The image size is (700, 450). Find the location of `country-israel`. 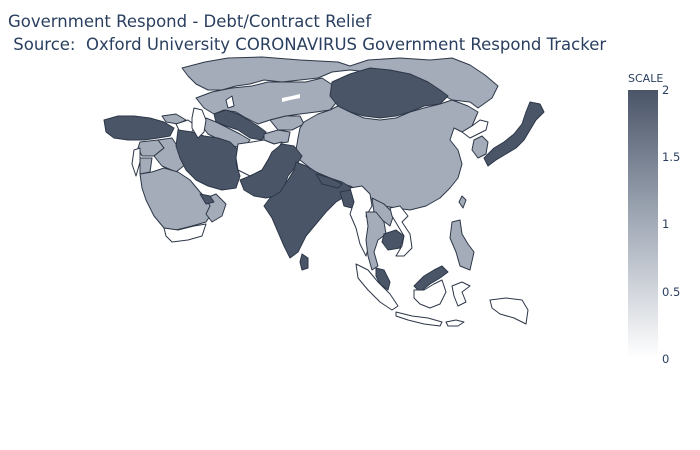

country-israel is located at coordinates (136, 162).